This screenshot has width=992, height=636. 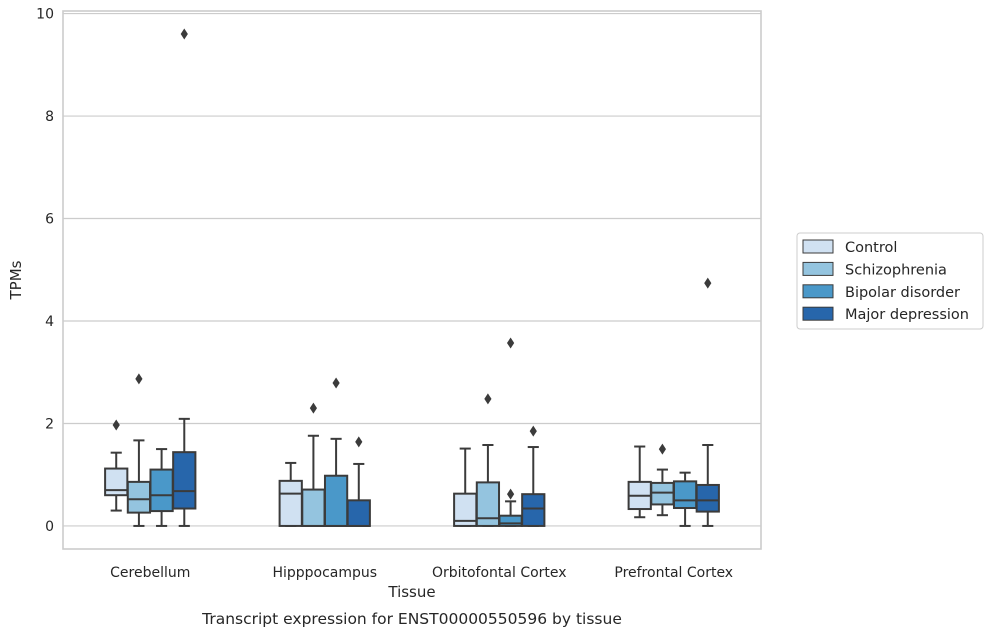 What do you see at coordinates (871, 248) in the screenshot?
I see `legend-label: Control` at bounding box center [871, 248].